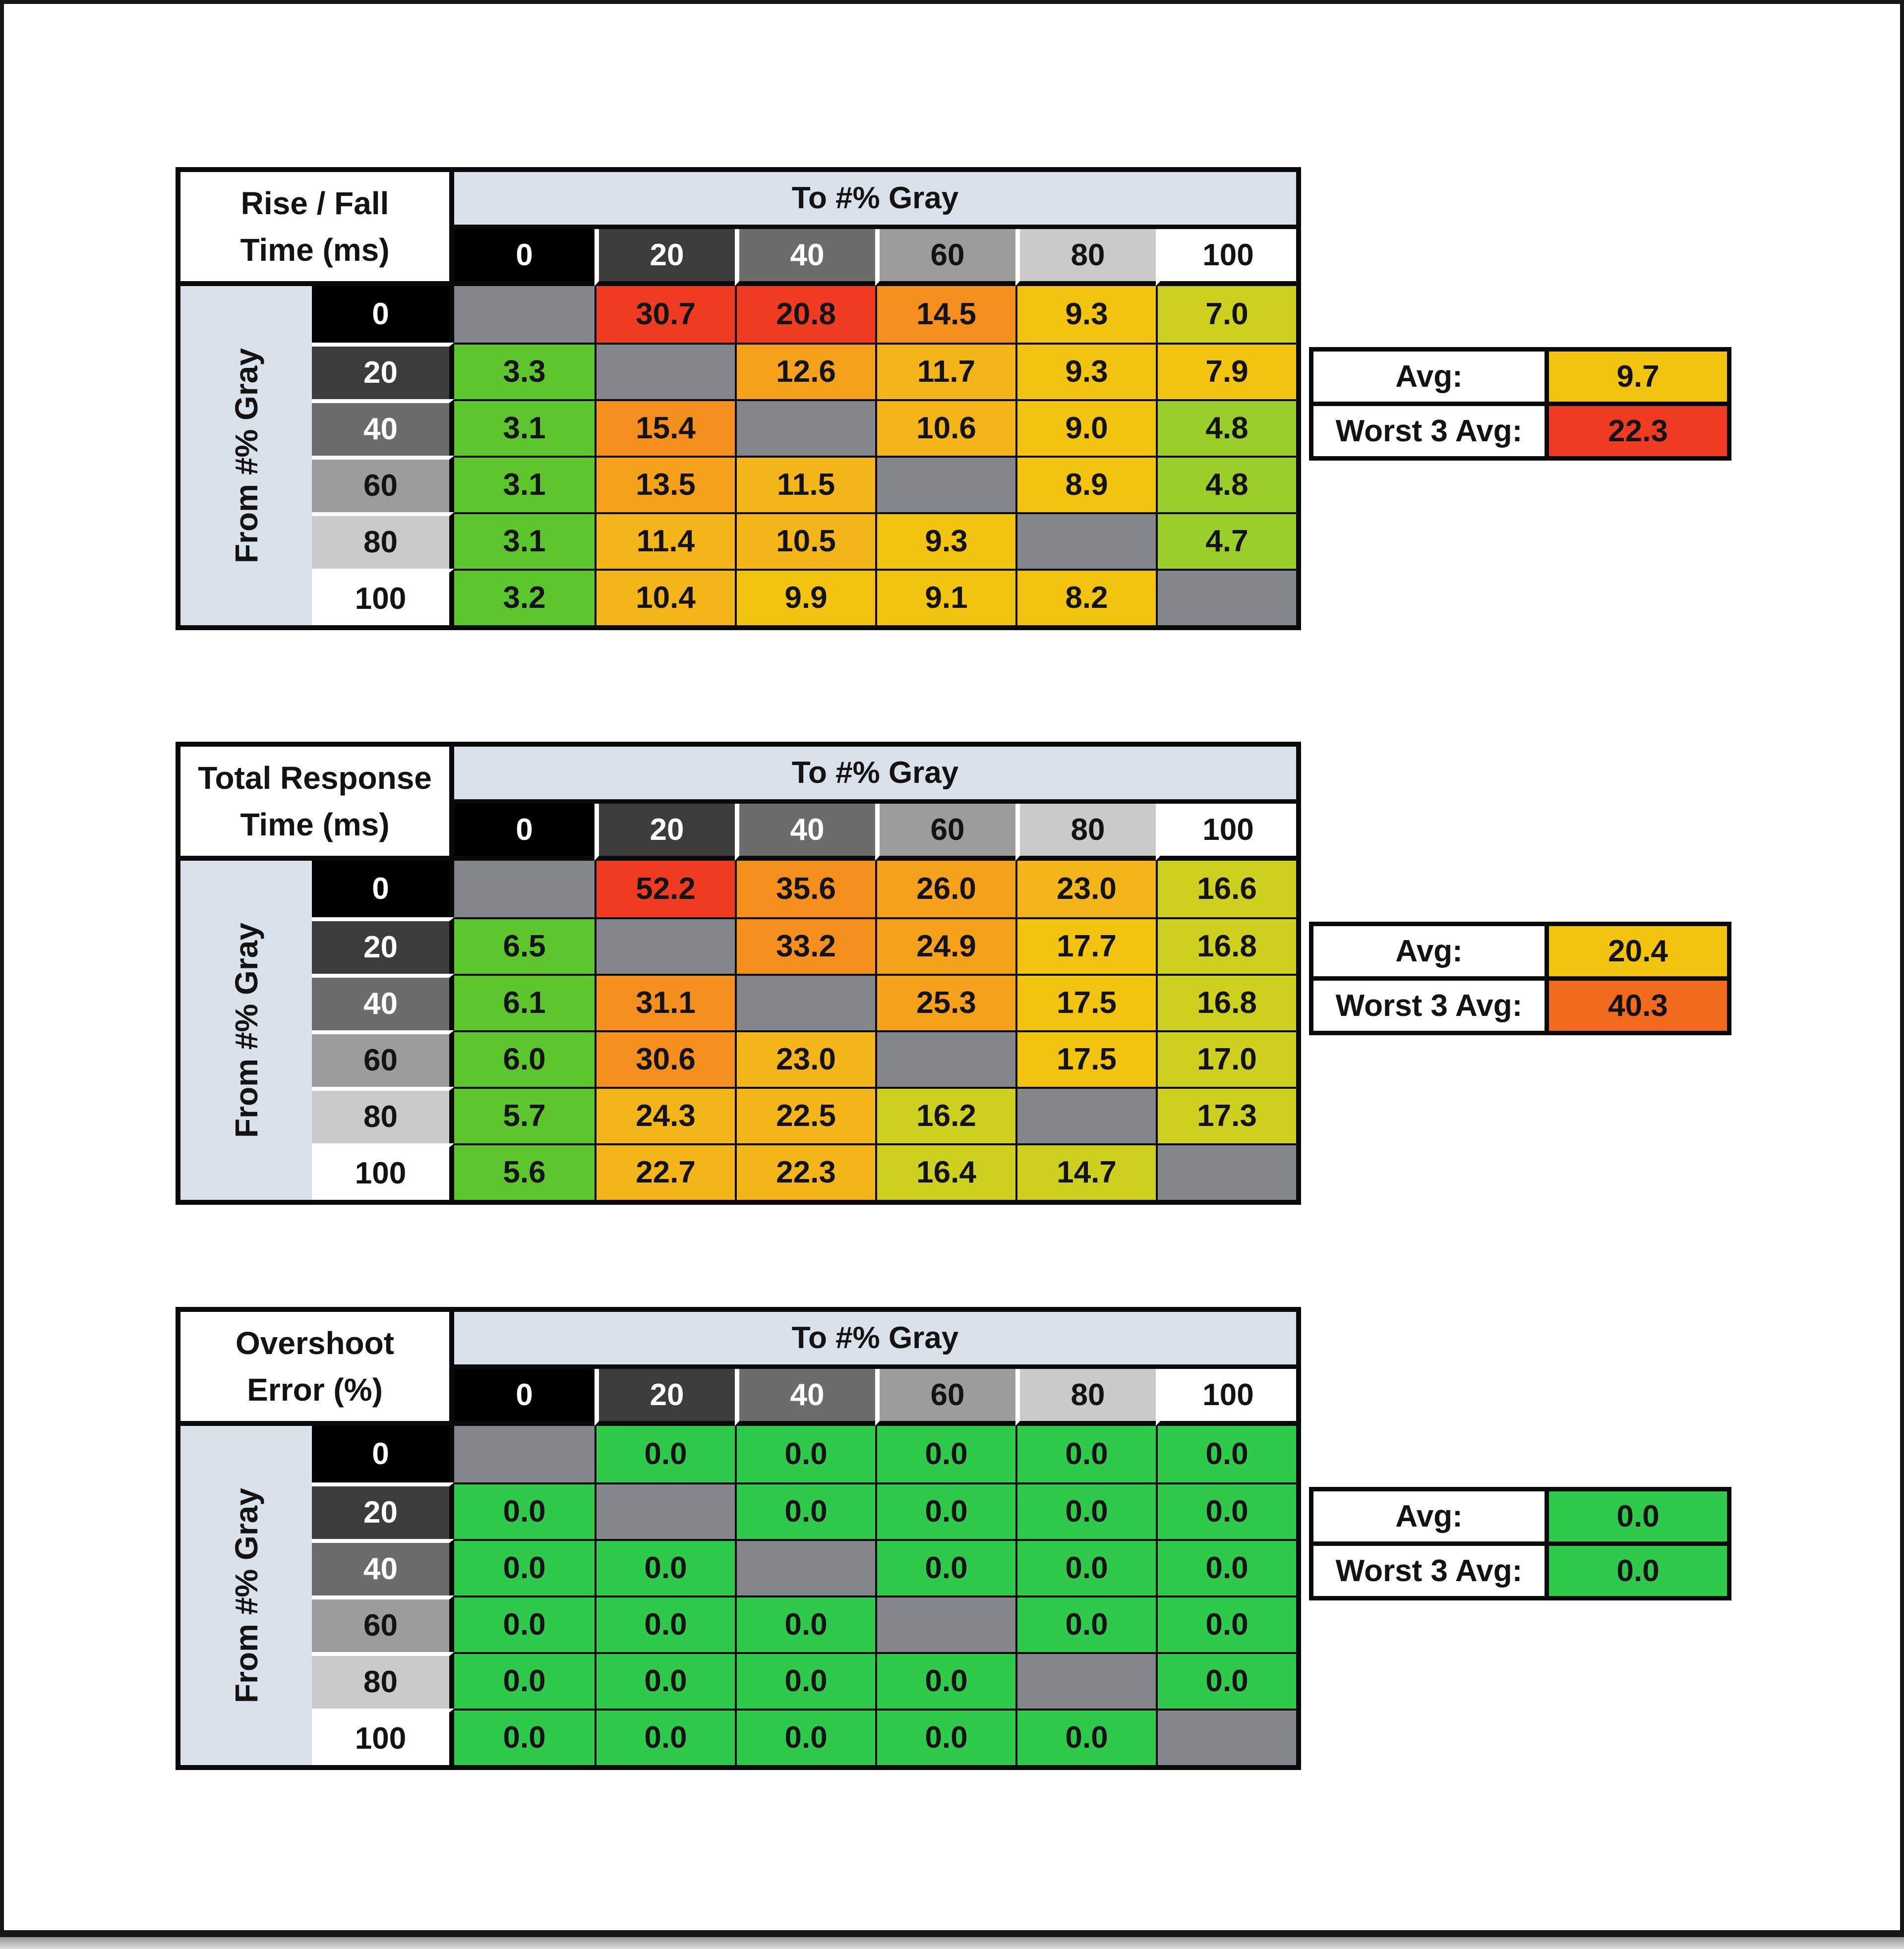  What do you see at coordinates (1085, 946) in the screenshot?
I see `heat-cell: 17.7` at bounding box center [1085, 946].